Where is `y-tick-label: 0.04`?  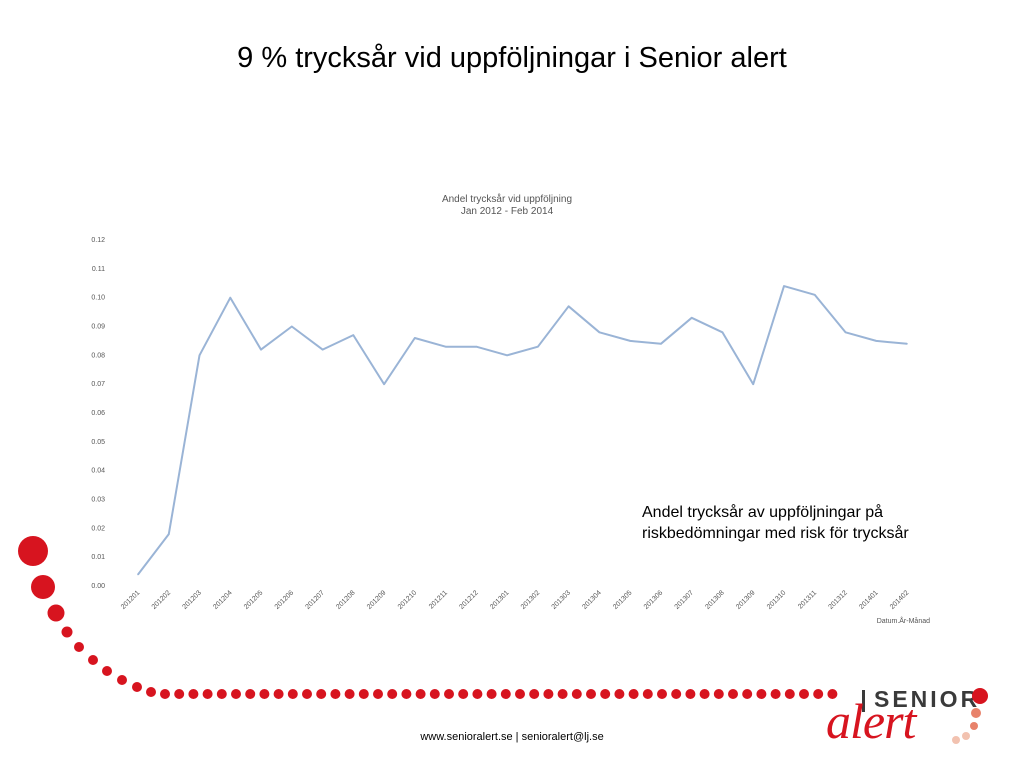 y-tick-label: 0.04 is located at coordinates (98, 471).